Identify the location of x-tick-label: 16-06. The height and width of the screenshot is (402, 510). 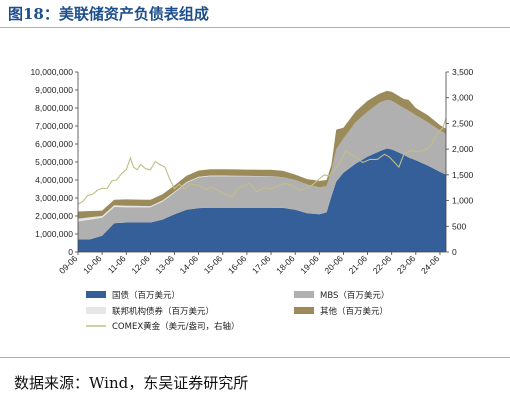
(237, 264).